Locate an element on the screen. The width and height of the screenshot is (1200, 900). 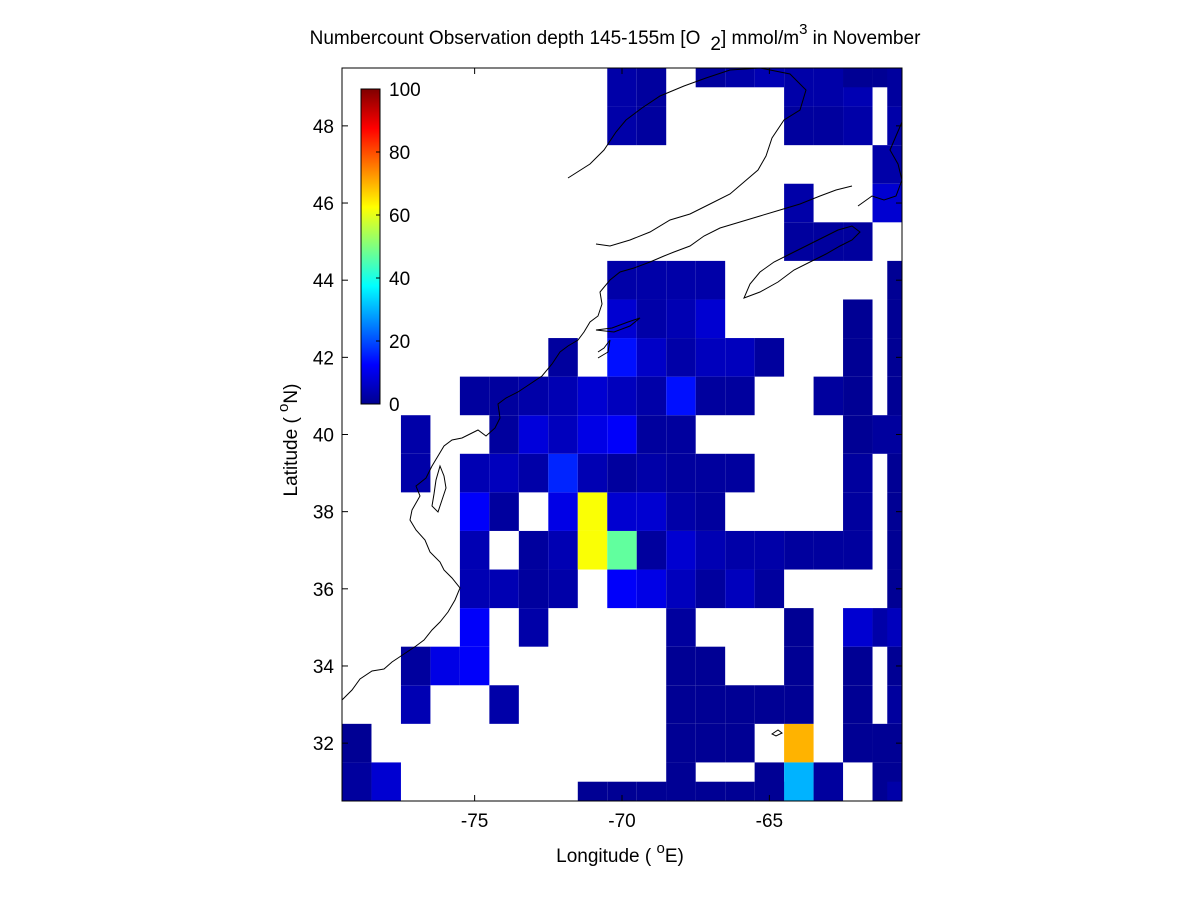
y-tick-label: 48 is located at coordinates (323, 127).